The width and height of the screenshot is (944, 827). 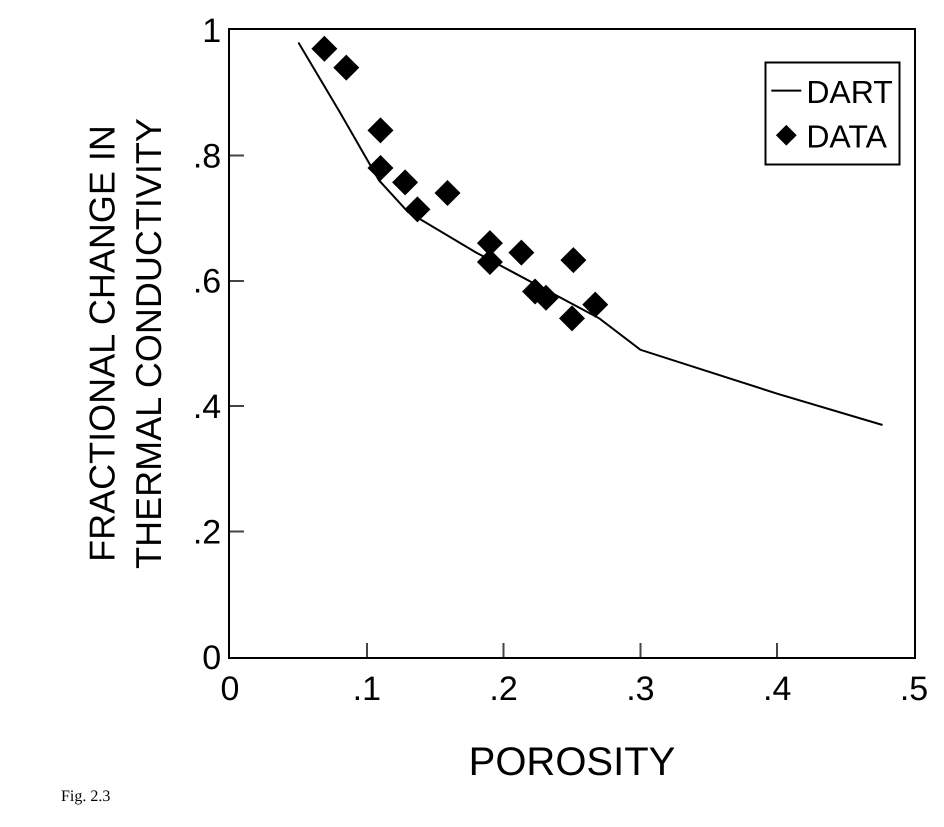 What do you see at coordinates (849, 92) in the screenshot?
I see `legend-label: DART` at bounding box center [849, 92].